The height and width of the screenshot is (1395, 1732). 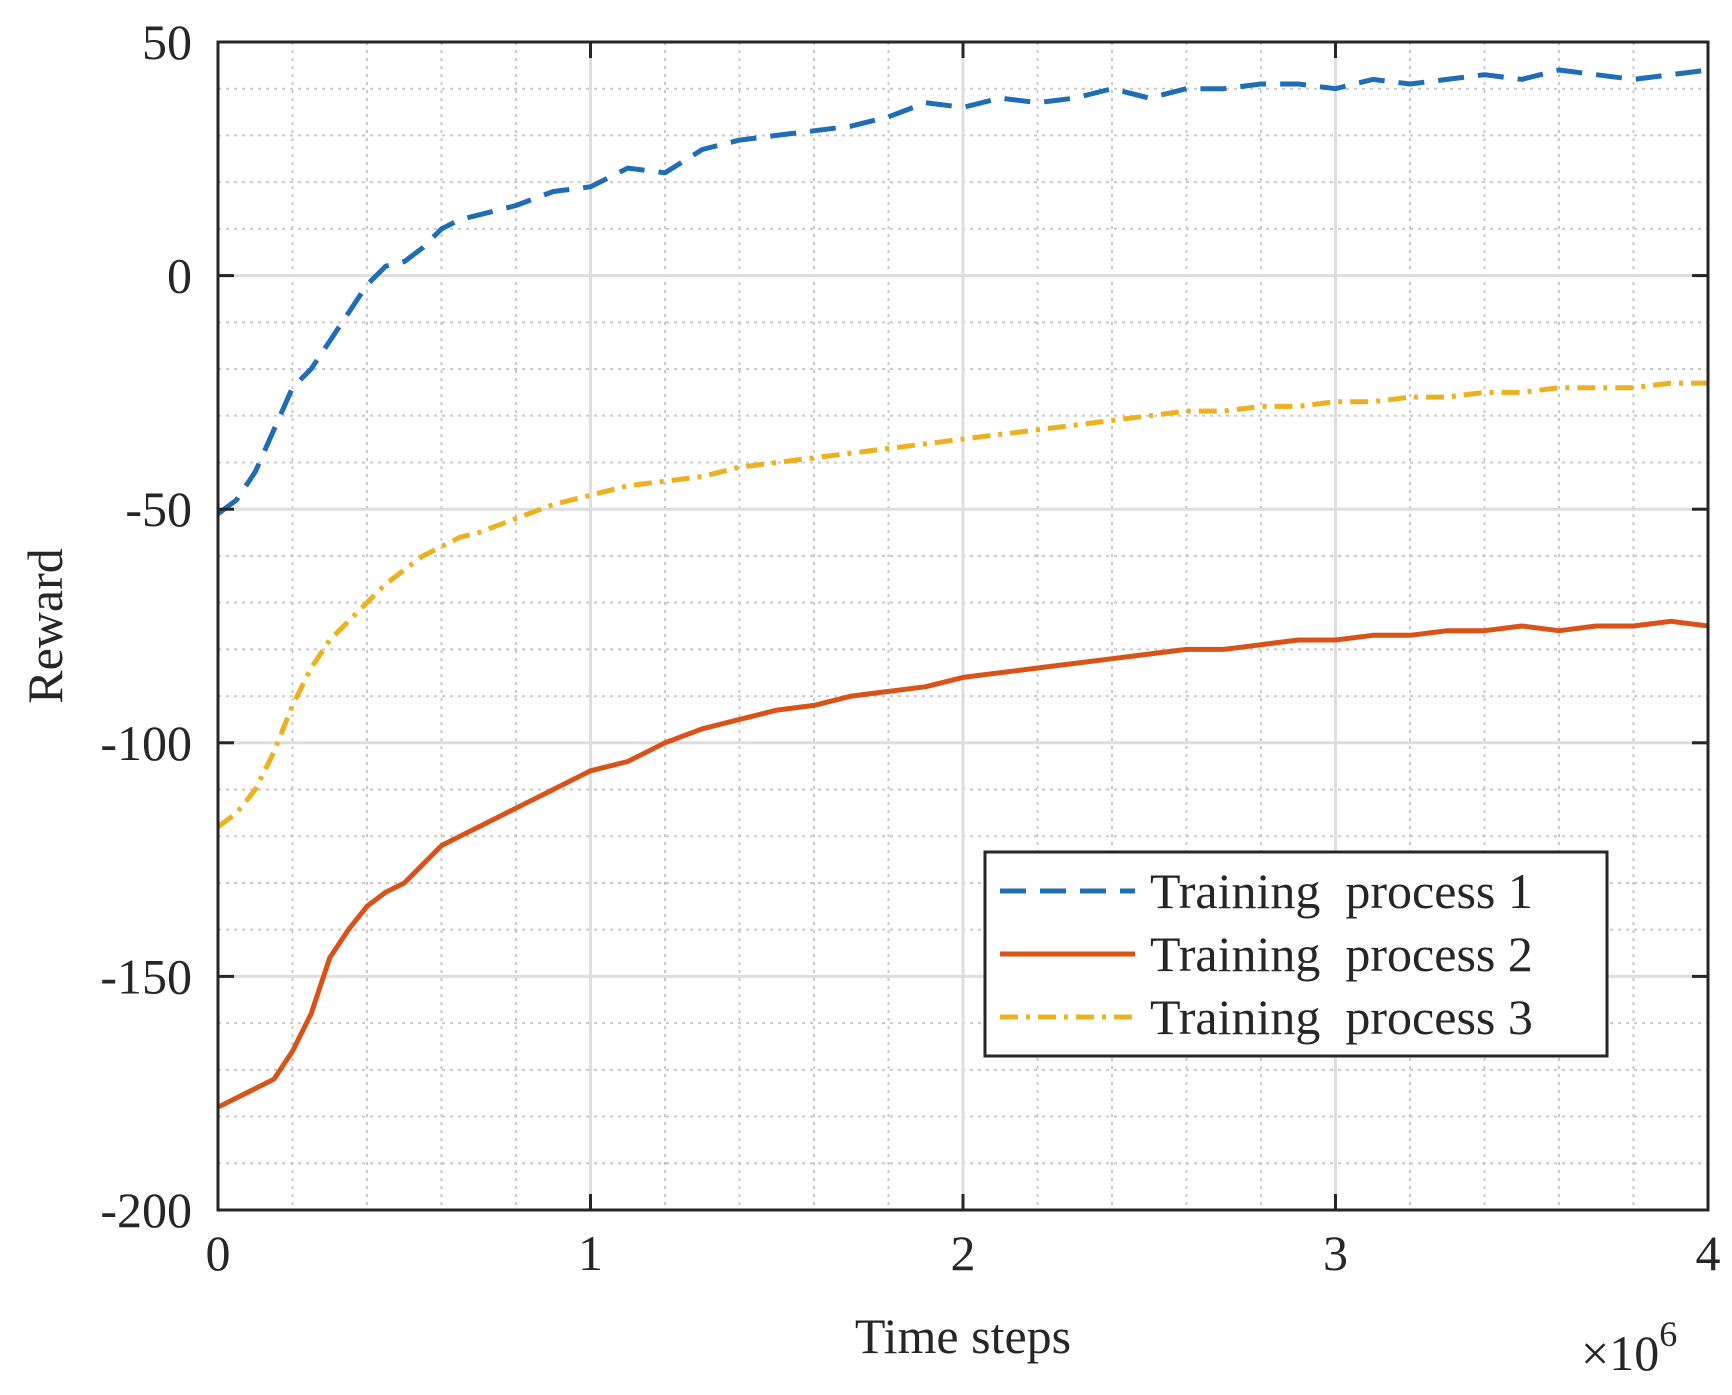 I want to click on x-tick-label: 0, so click(x=218, y=1253).